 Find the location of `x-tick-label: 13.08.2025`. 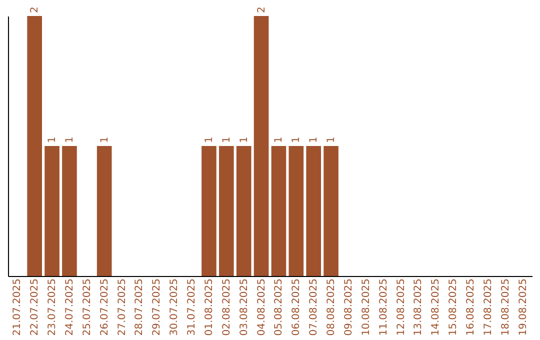

x-tick-label: 13.08.2025 is located at coordinates (418, 307).